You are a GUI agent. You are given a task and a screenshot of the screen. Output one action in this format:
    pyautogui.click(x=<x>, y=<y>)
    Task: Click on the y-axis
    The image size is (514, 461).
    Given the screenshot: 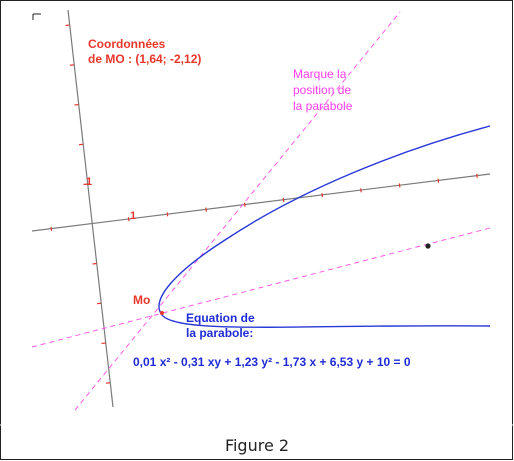 What is the action you would take?
    pyautogui.click(x=90, y=208)
    